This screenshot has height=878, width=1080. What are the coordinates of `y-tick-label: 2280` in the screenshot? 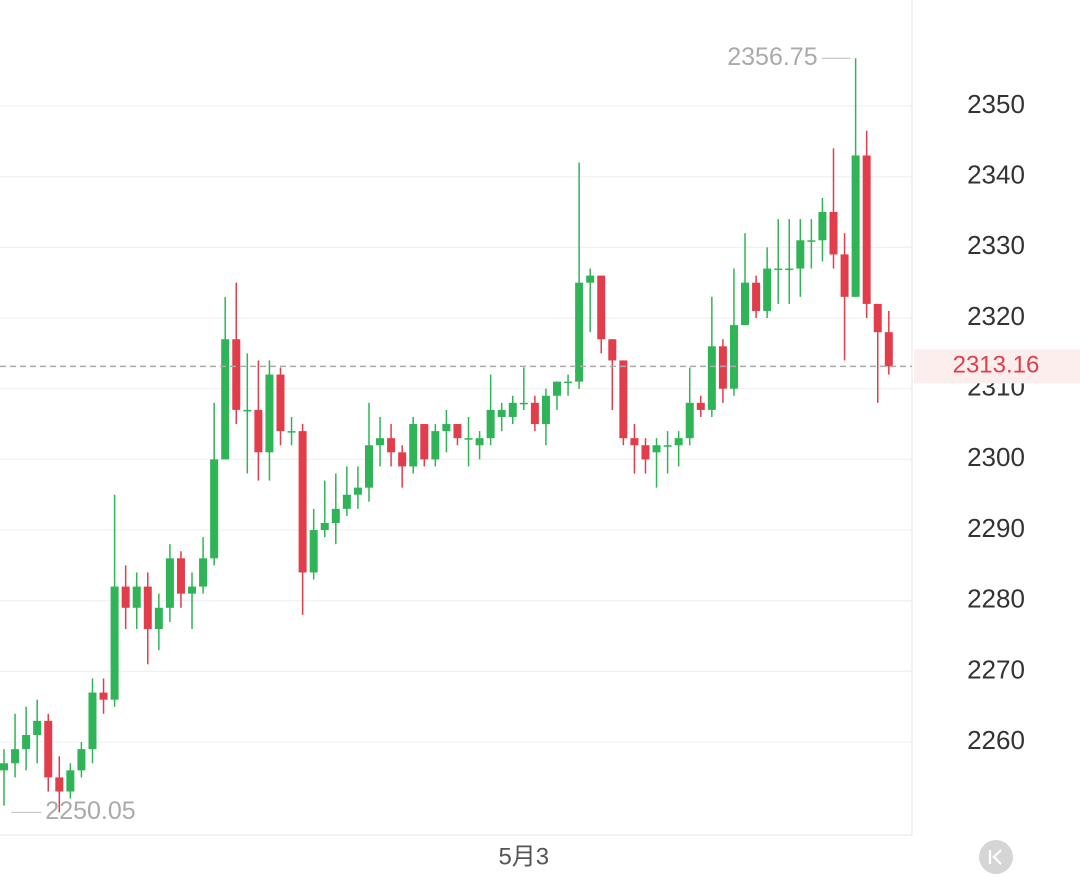 It's located at (996, 599).